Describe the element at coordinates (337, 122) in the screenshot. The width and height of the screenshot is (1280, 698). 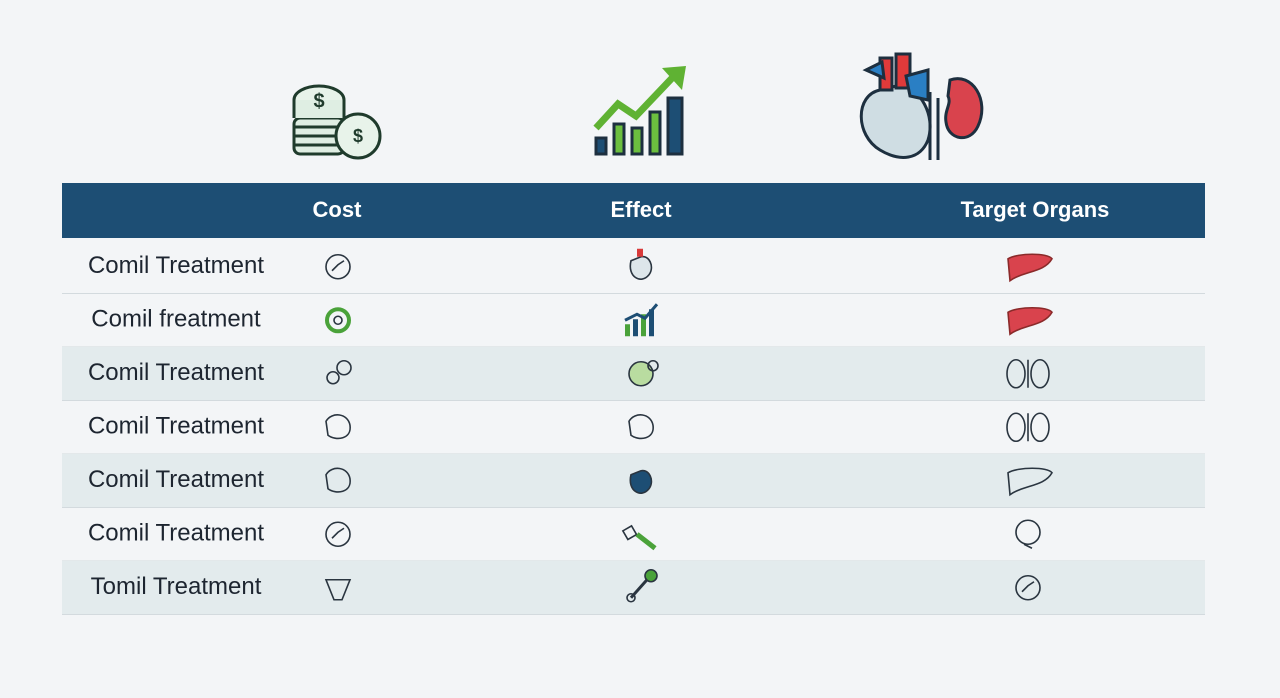
I see `cost-icon` at that location.